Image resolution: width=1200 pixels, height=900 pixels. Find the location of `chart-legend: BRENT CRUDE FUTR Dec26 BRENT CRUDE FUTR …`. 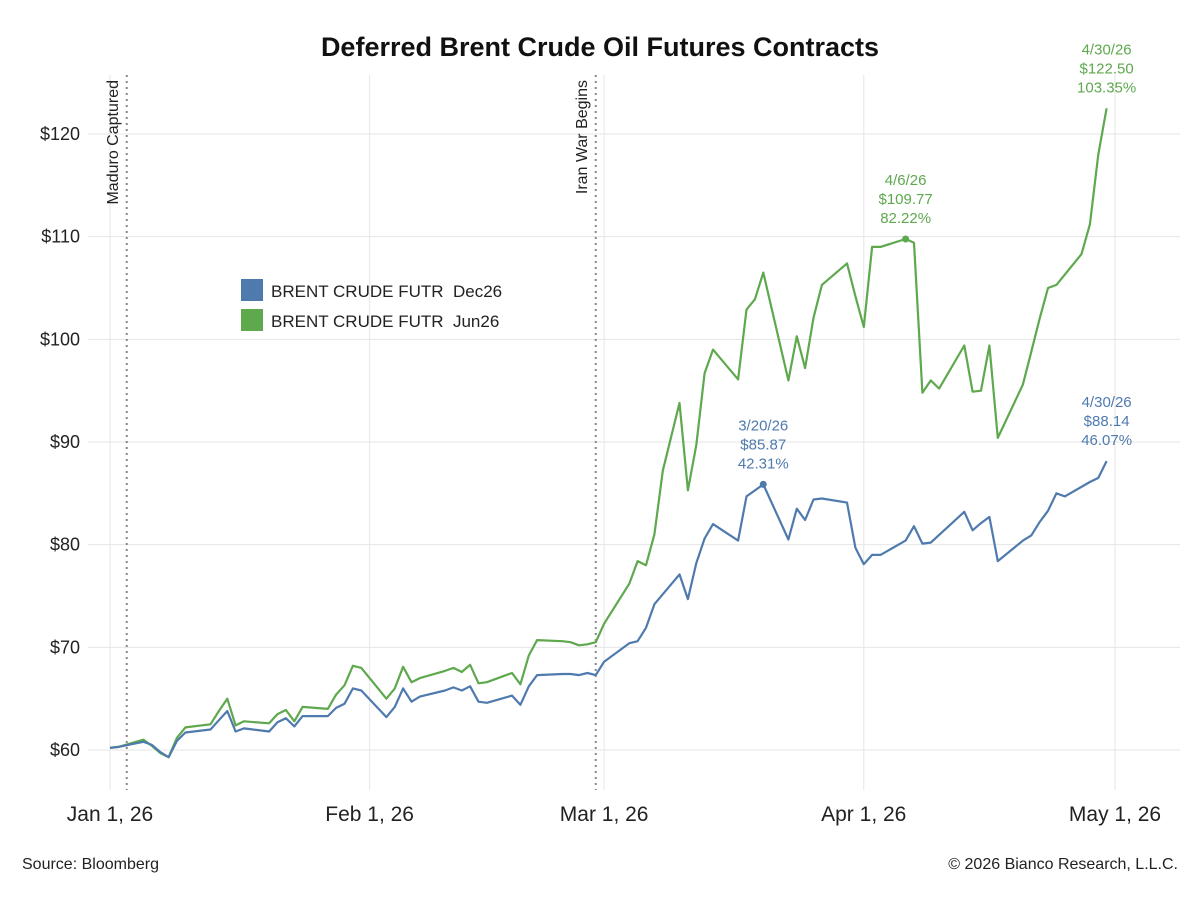

chart-legend: BRENT CRUDE FUTR Dec26 BRENT CRUDE FUTR … is located at coordinates (371, 305).